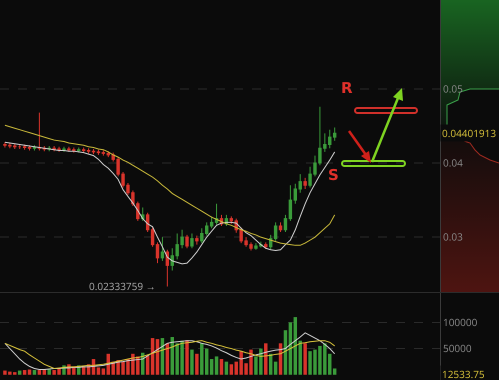 This screenshot has width=499, height=380. Describe the element at coordinates (453, 237) in the screenshot. I see `y-tick-label: 0.03` at that location.